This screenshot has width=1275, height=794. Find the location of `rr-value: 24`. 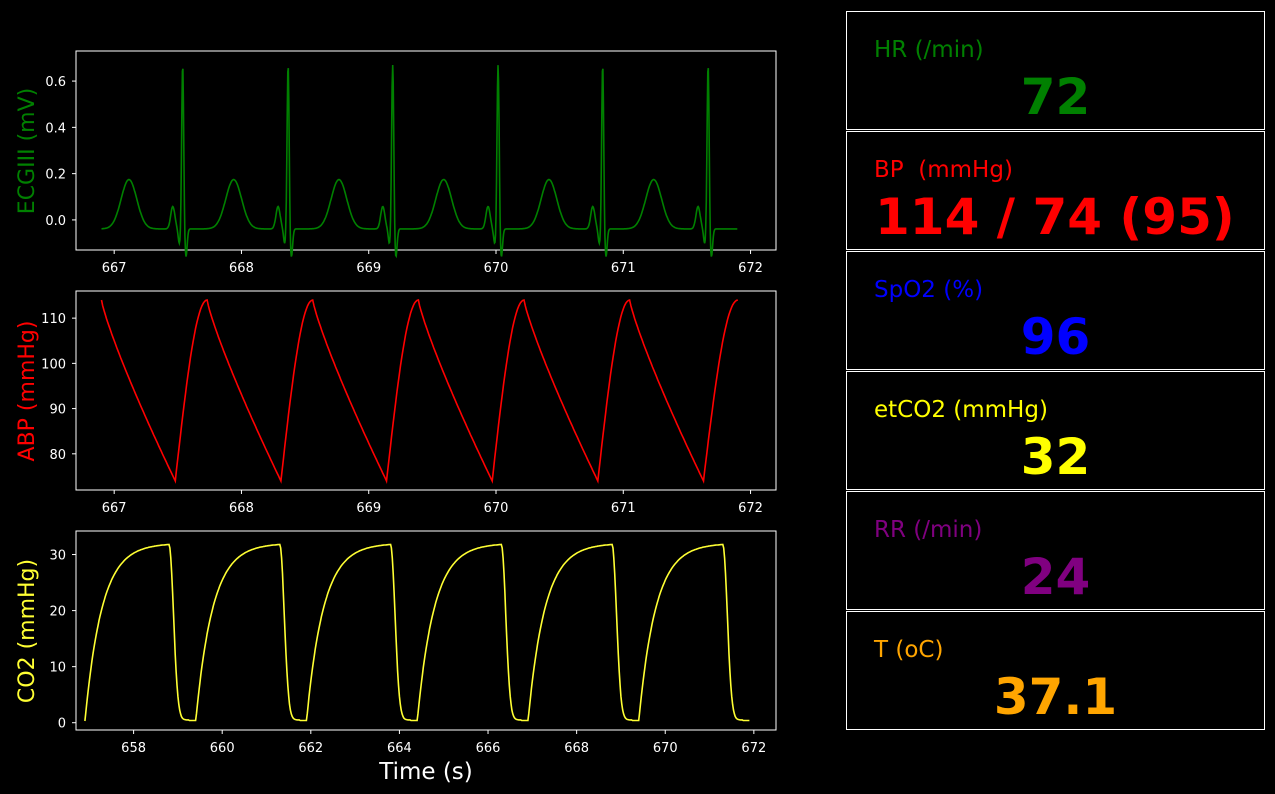

rr-value: 24 is located at coordinates (1055, 577).